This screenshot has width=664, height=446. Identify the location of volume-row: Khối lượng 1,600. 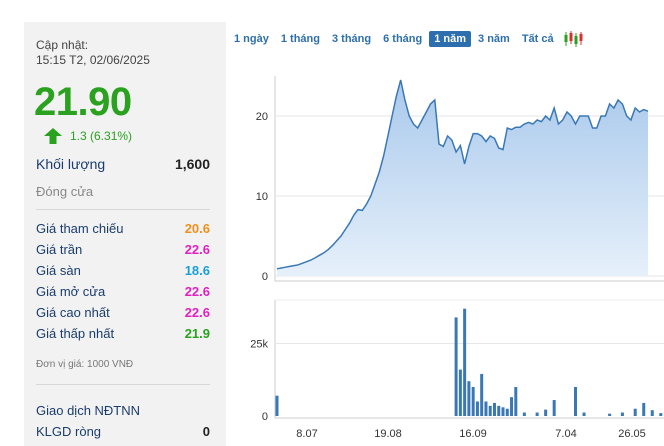
(123, 164).